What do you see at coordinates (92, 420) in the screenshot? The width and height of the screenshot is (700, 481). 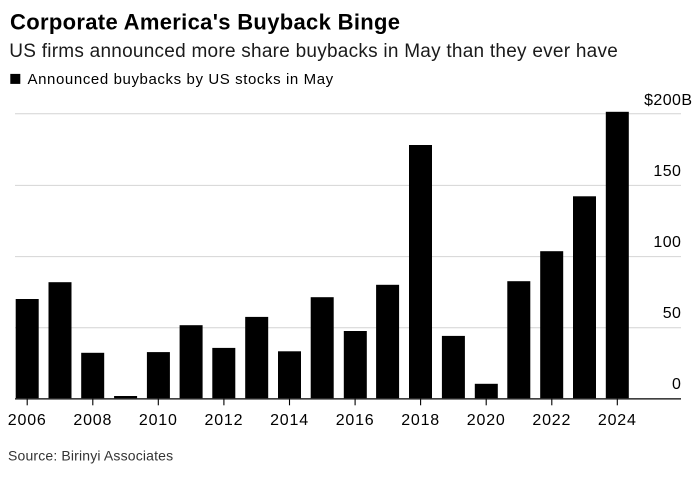 I see `svg-text: 2008` at bounding box center [92, 420].